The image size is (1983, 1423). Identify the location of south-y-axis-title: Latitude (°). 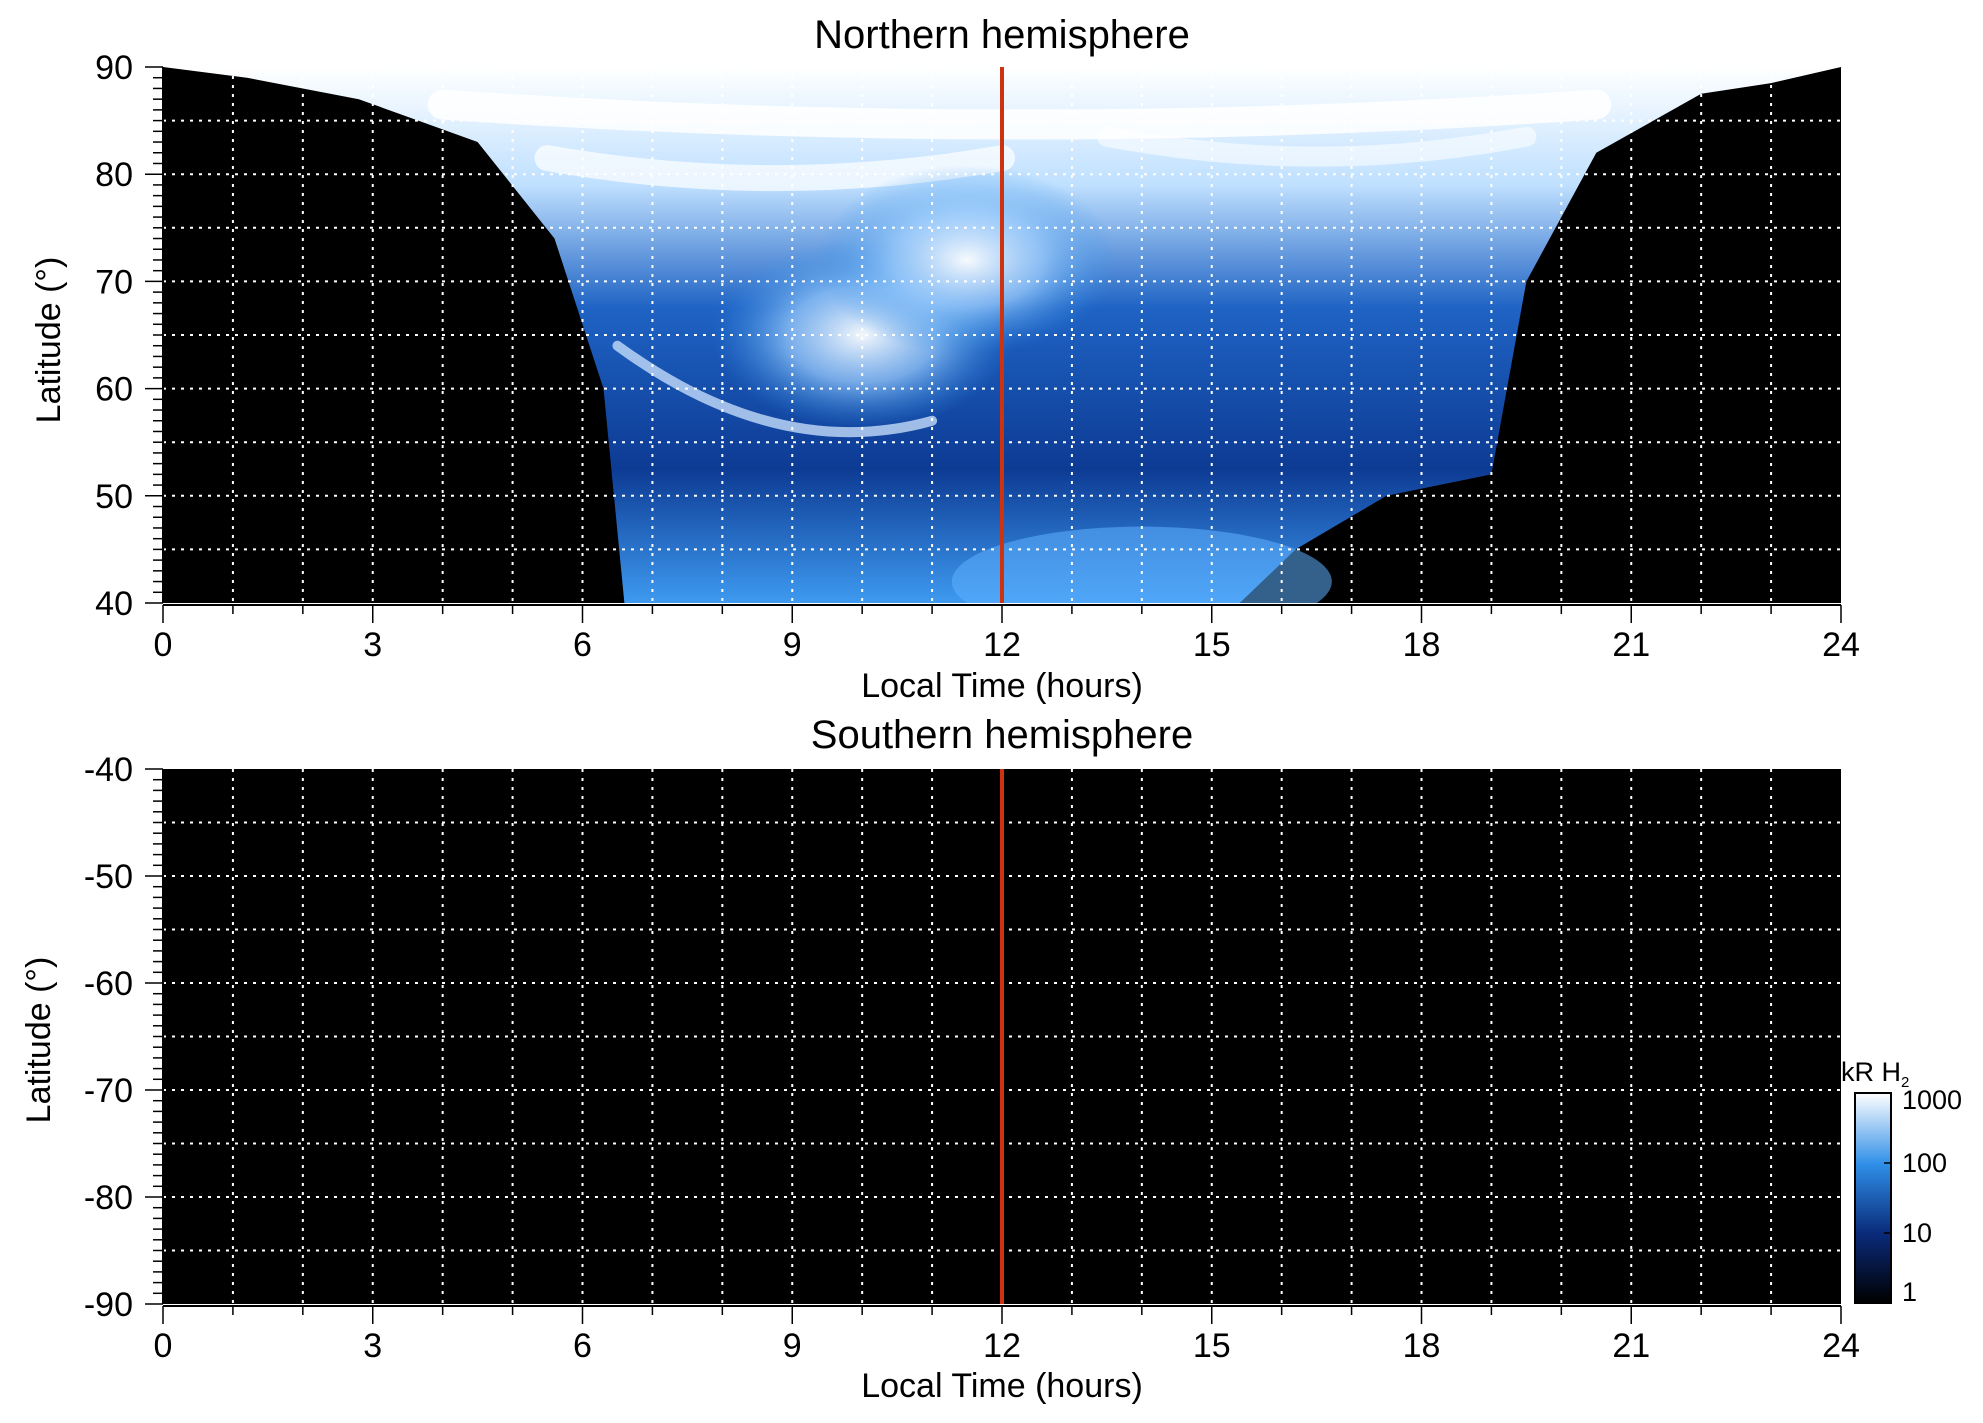
(39, 1040).